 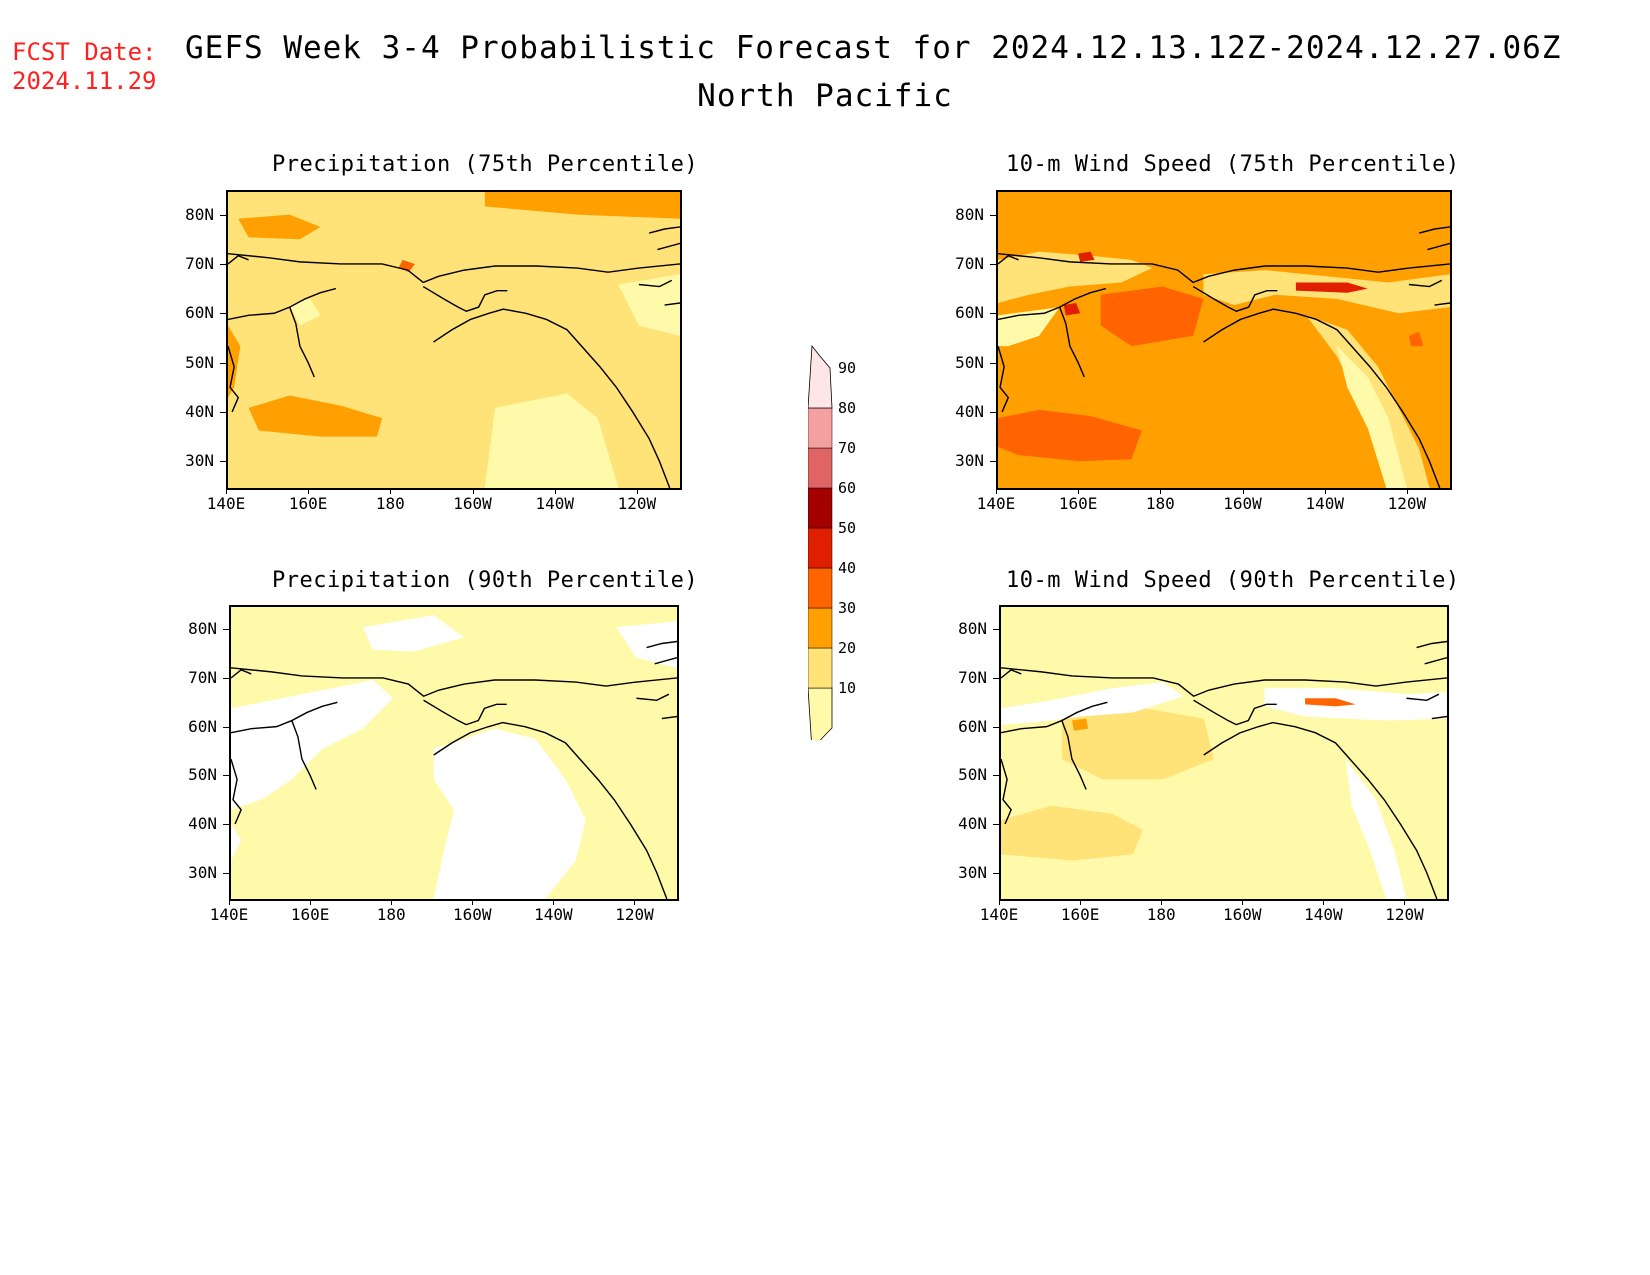 I want to click on colorbar-label: 10, so click(x=847, y=688).